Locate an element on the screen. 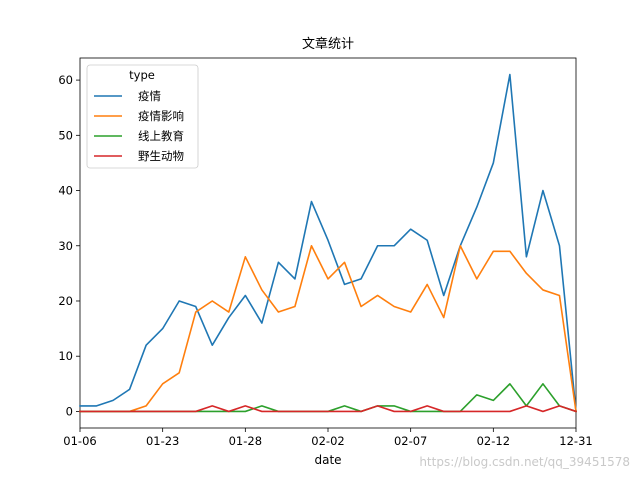 This screenshot has height=480, width=640. x-tick-label: 12-31 is located at coordinates (575, 441).